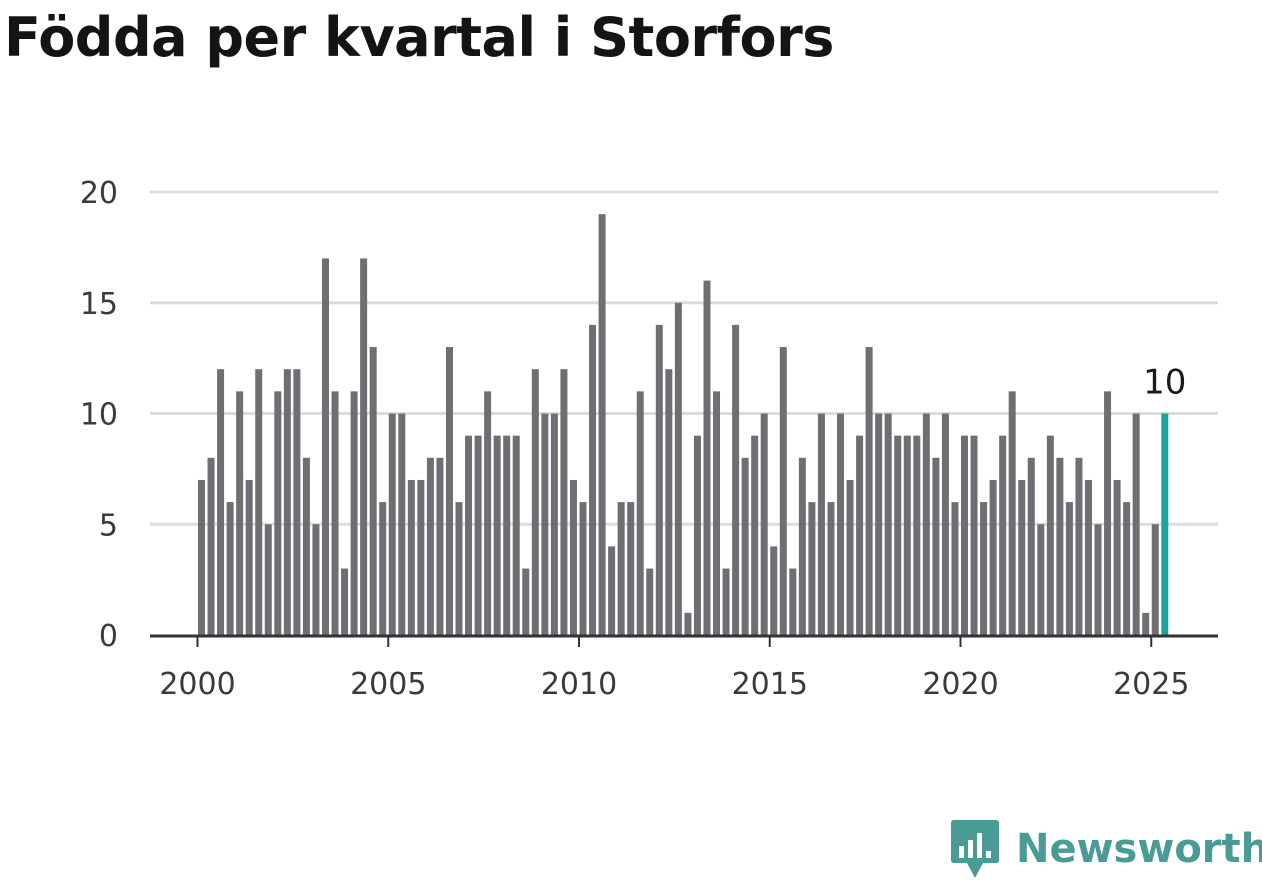 Image resolution: width=1262 pixels, height=880 pixels. I want to click on x-tick-label-2010: 2010, so click(579, 684).